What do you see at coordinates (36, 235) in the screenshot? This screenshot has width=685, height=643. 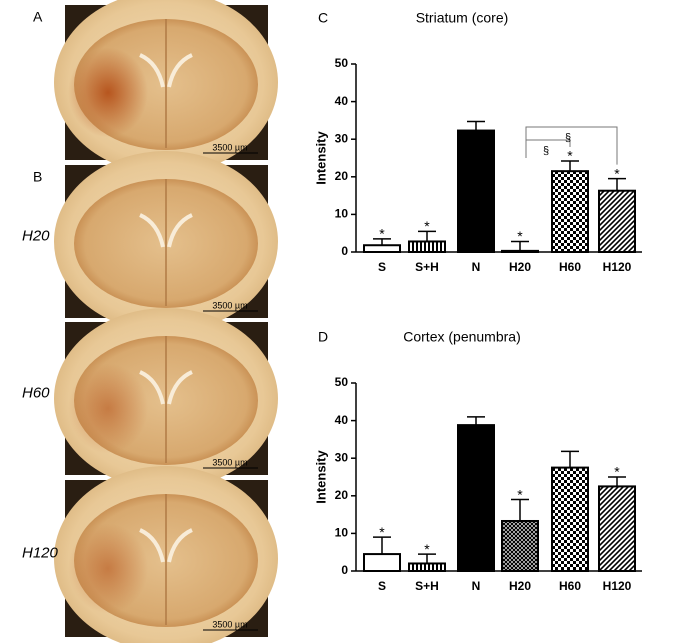 I see `group-label: H20` at bounding box center [36, 235].